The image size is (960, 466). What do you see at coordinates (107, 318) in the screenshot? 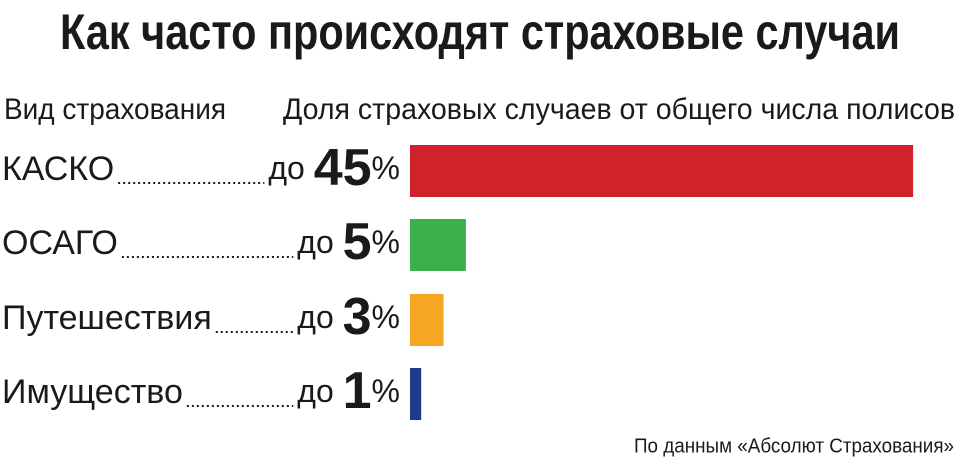
I see `category-label: Путешествия` at bounding box center [107, 318].